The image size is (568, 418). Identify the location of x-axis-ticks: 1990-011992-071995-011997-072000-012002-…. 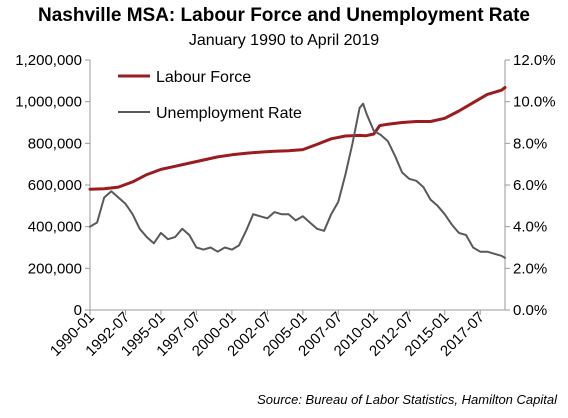
(267, 334).